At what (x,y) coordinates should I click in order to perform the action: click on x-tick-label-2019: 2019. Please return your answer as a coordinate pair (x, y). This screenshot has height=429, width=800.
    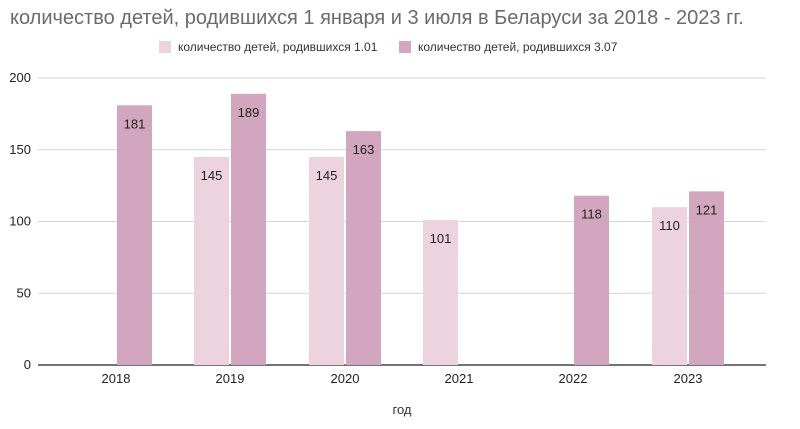
    Looking at the image, I should click on (230, 378).